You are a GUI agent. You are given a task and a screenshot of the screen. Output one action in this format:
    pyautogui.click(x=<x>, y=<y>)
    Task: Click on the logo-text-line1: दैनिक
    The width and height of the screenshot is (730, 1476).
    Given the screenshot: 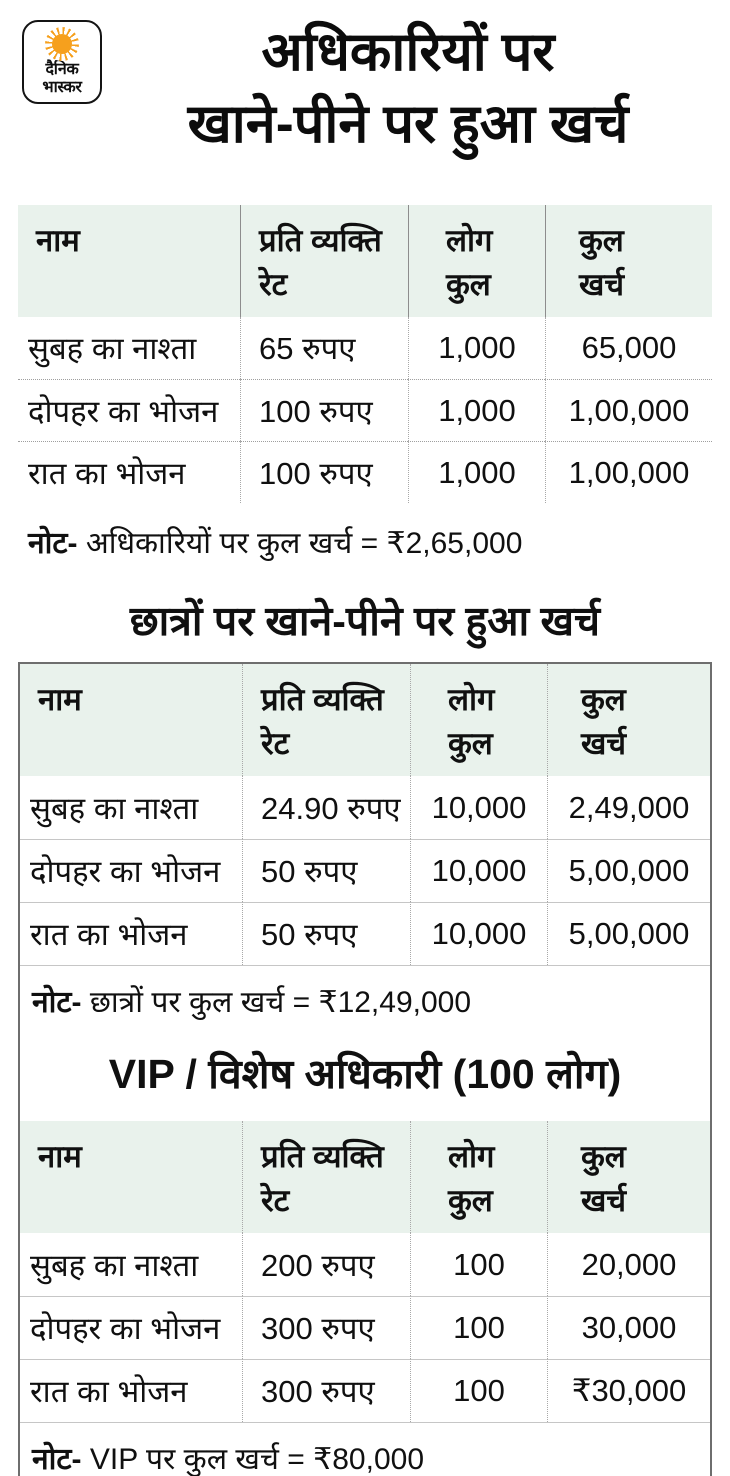 What is the action you would take?
    pyautogui.click(x=62, y=69)
    